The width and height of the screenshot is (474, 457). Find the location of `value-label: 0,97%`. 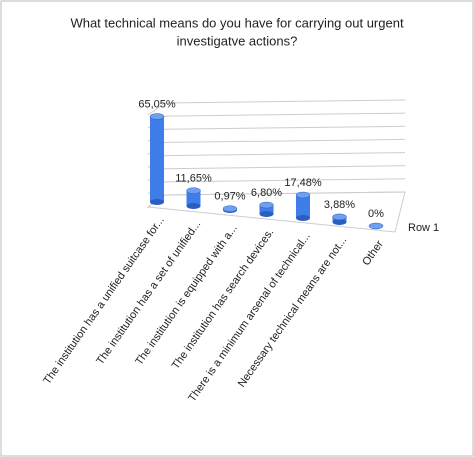

value-label: 0,97% is located at coordinates (229, 197).